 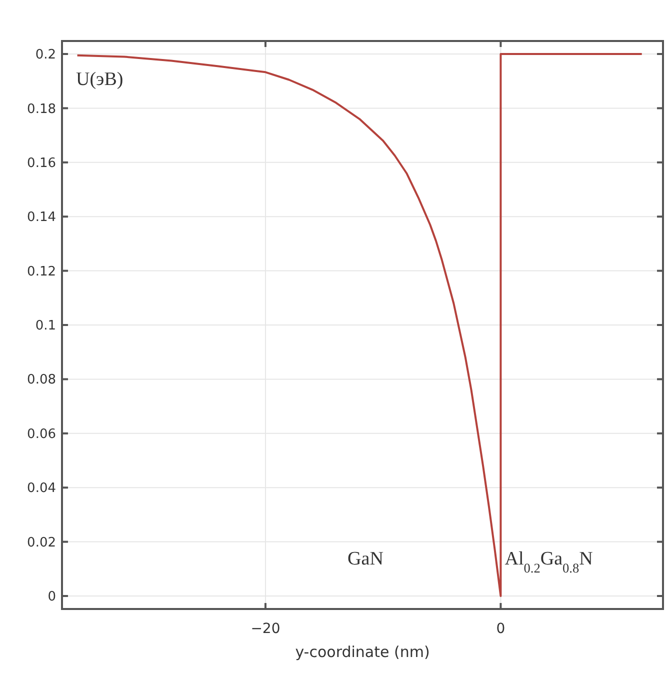 I want to click on annotation: GaN, so click(x=366, y=559).